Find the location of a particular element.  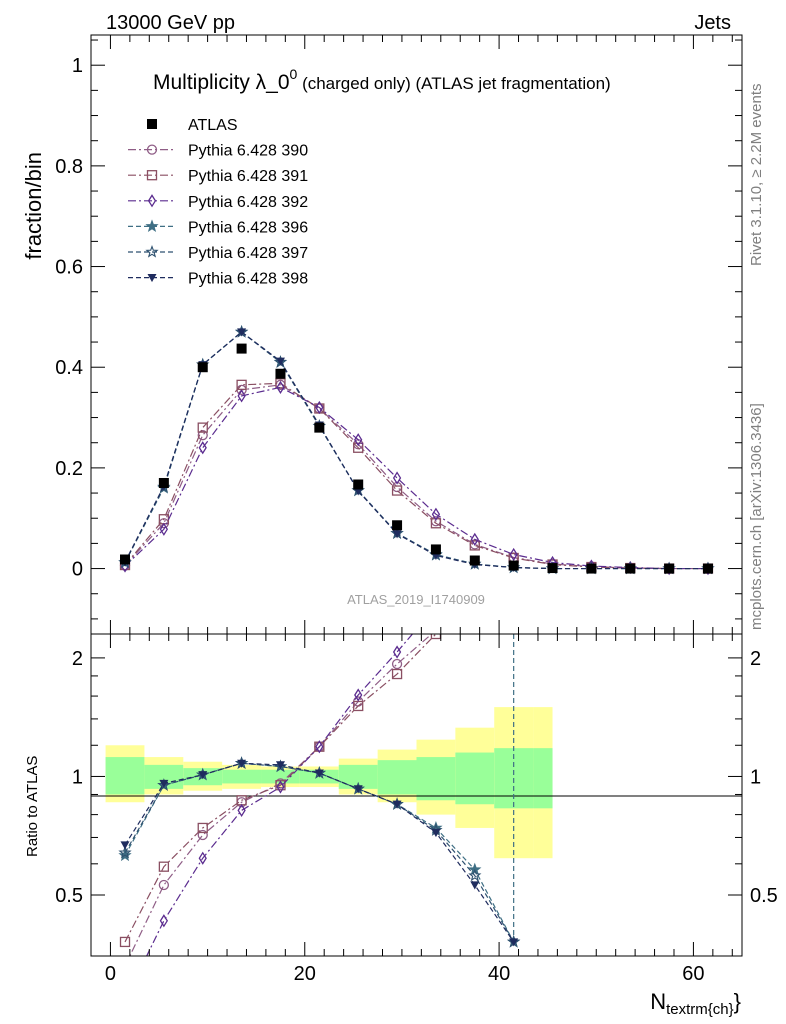

y-tick-label: 0.2 is located at coordinates (69, 469).